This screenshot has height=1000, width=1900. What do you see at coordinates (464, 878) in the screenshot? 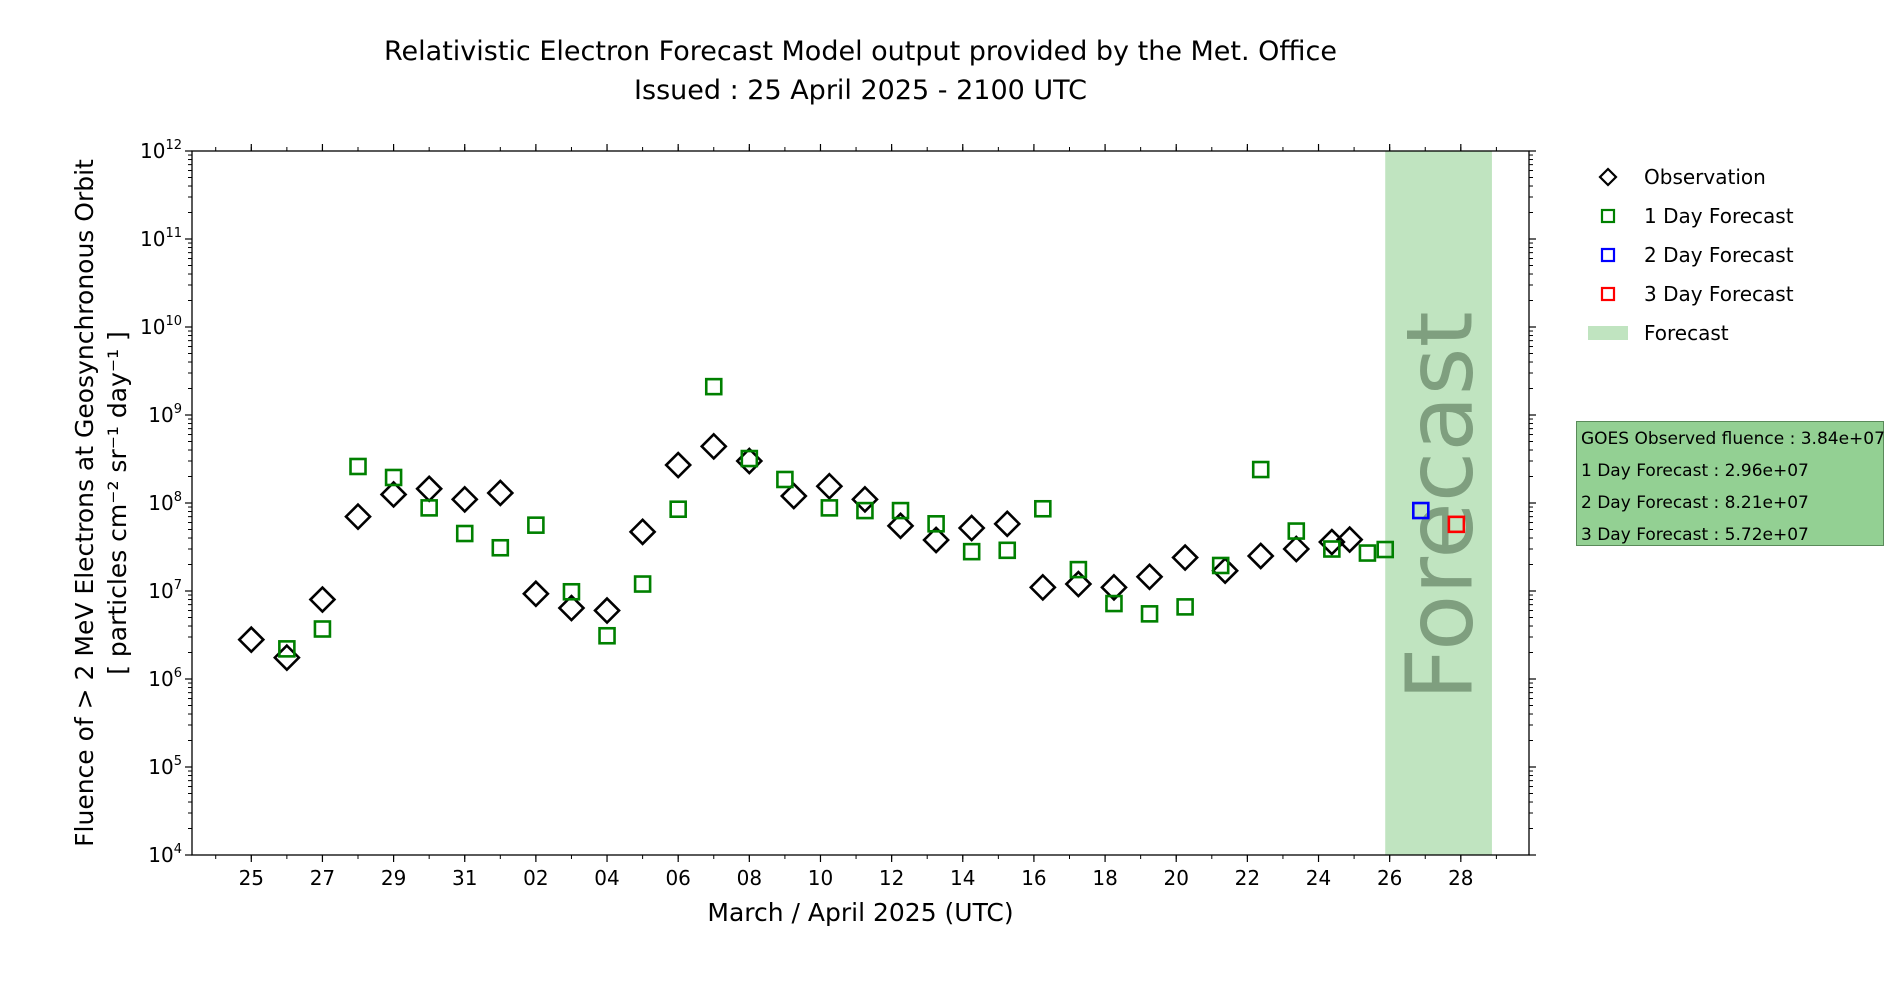
I see `x-tick-label: 31` at bounding box center [464, 878].